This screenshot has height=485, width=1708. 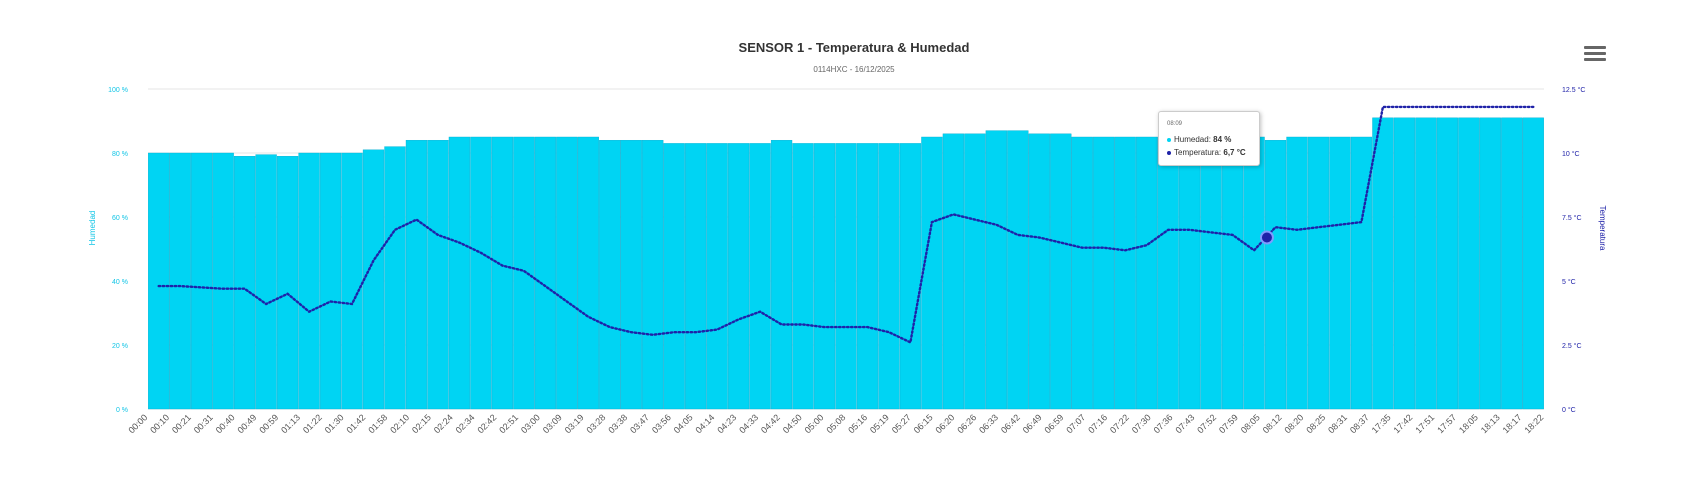 What do you see at coordinates (120, 218) in the screenshot?
I see `left-tick-label: 60 %` at bounding box center [120, 218].